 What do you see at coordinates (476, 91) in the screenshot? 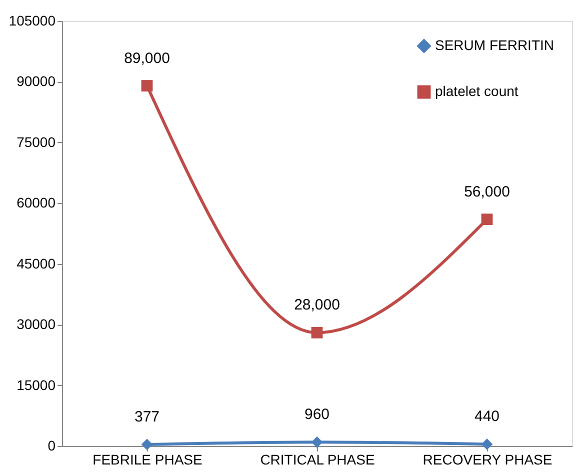
I see `legend-label: platelet count` at bounding box center [476, 91].